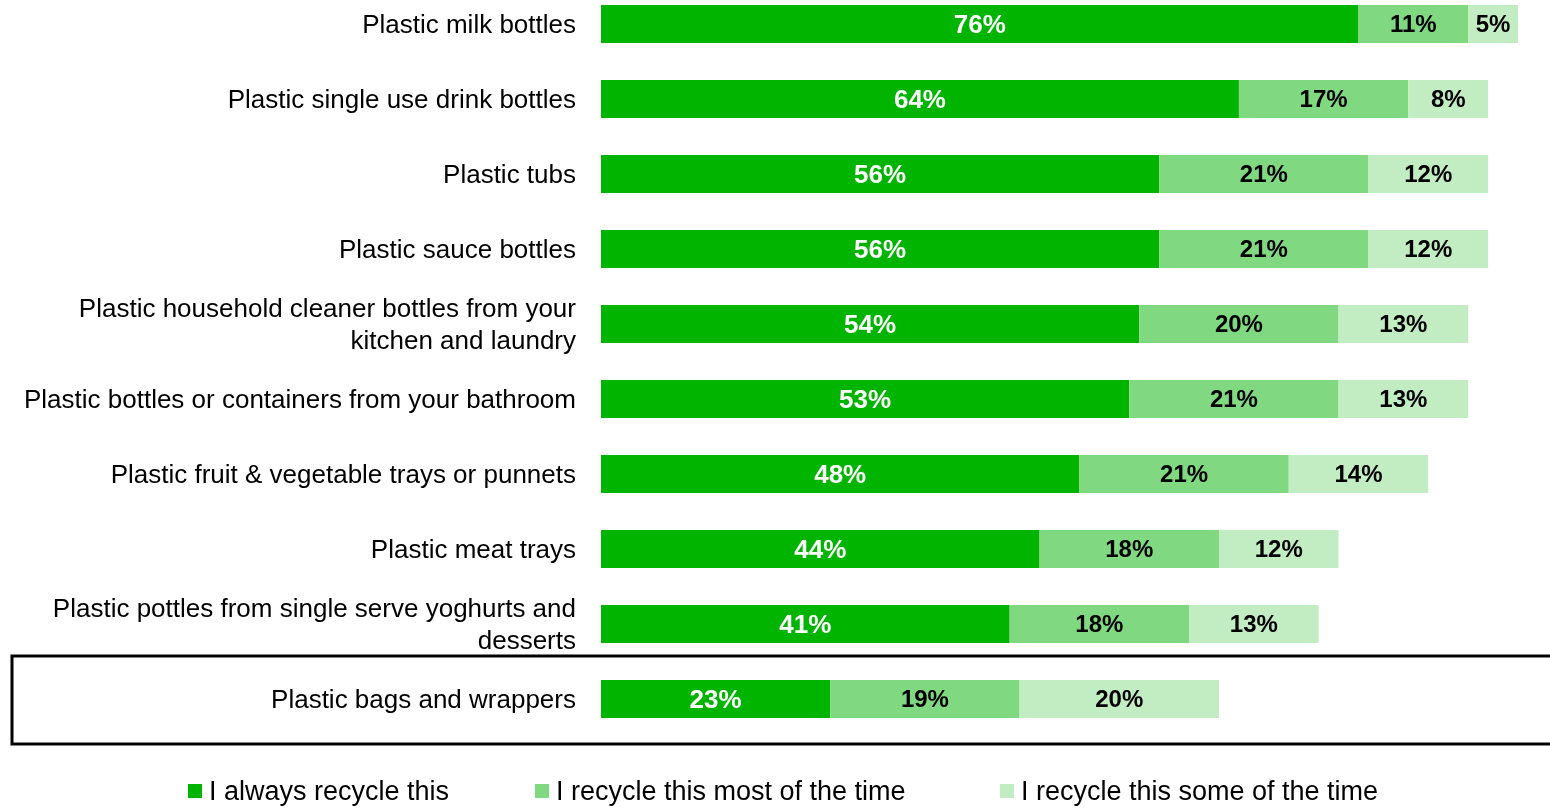  I want to click on y-tick-label: Plastic meat trays, so click(473, 549).